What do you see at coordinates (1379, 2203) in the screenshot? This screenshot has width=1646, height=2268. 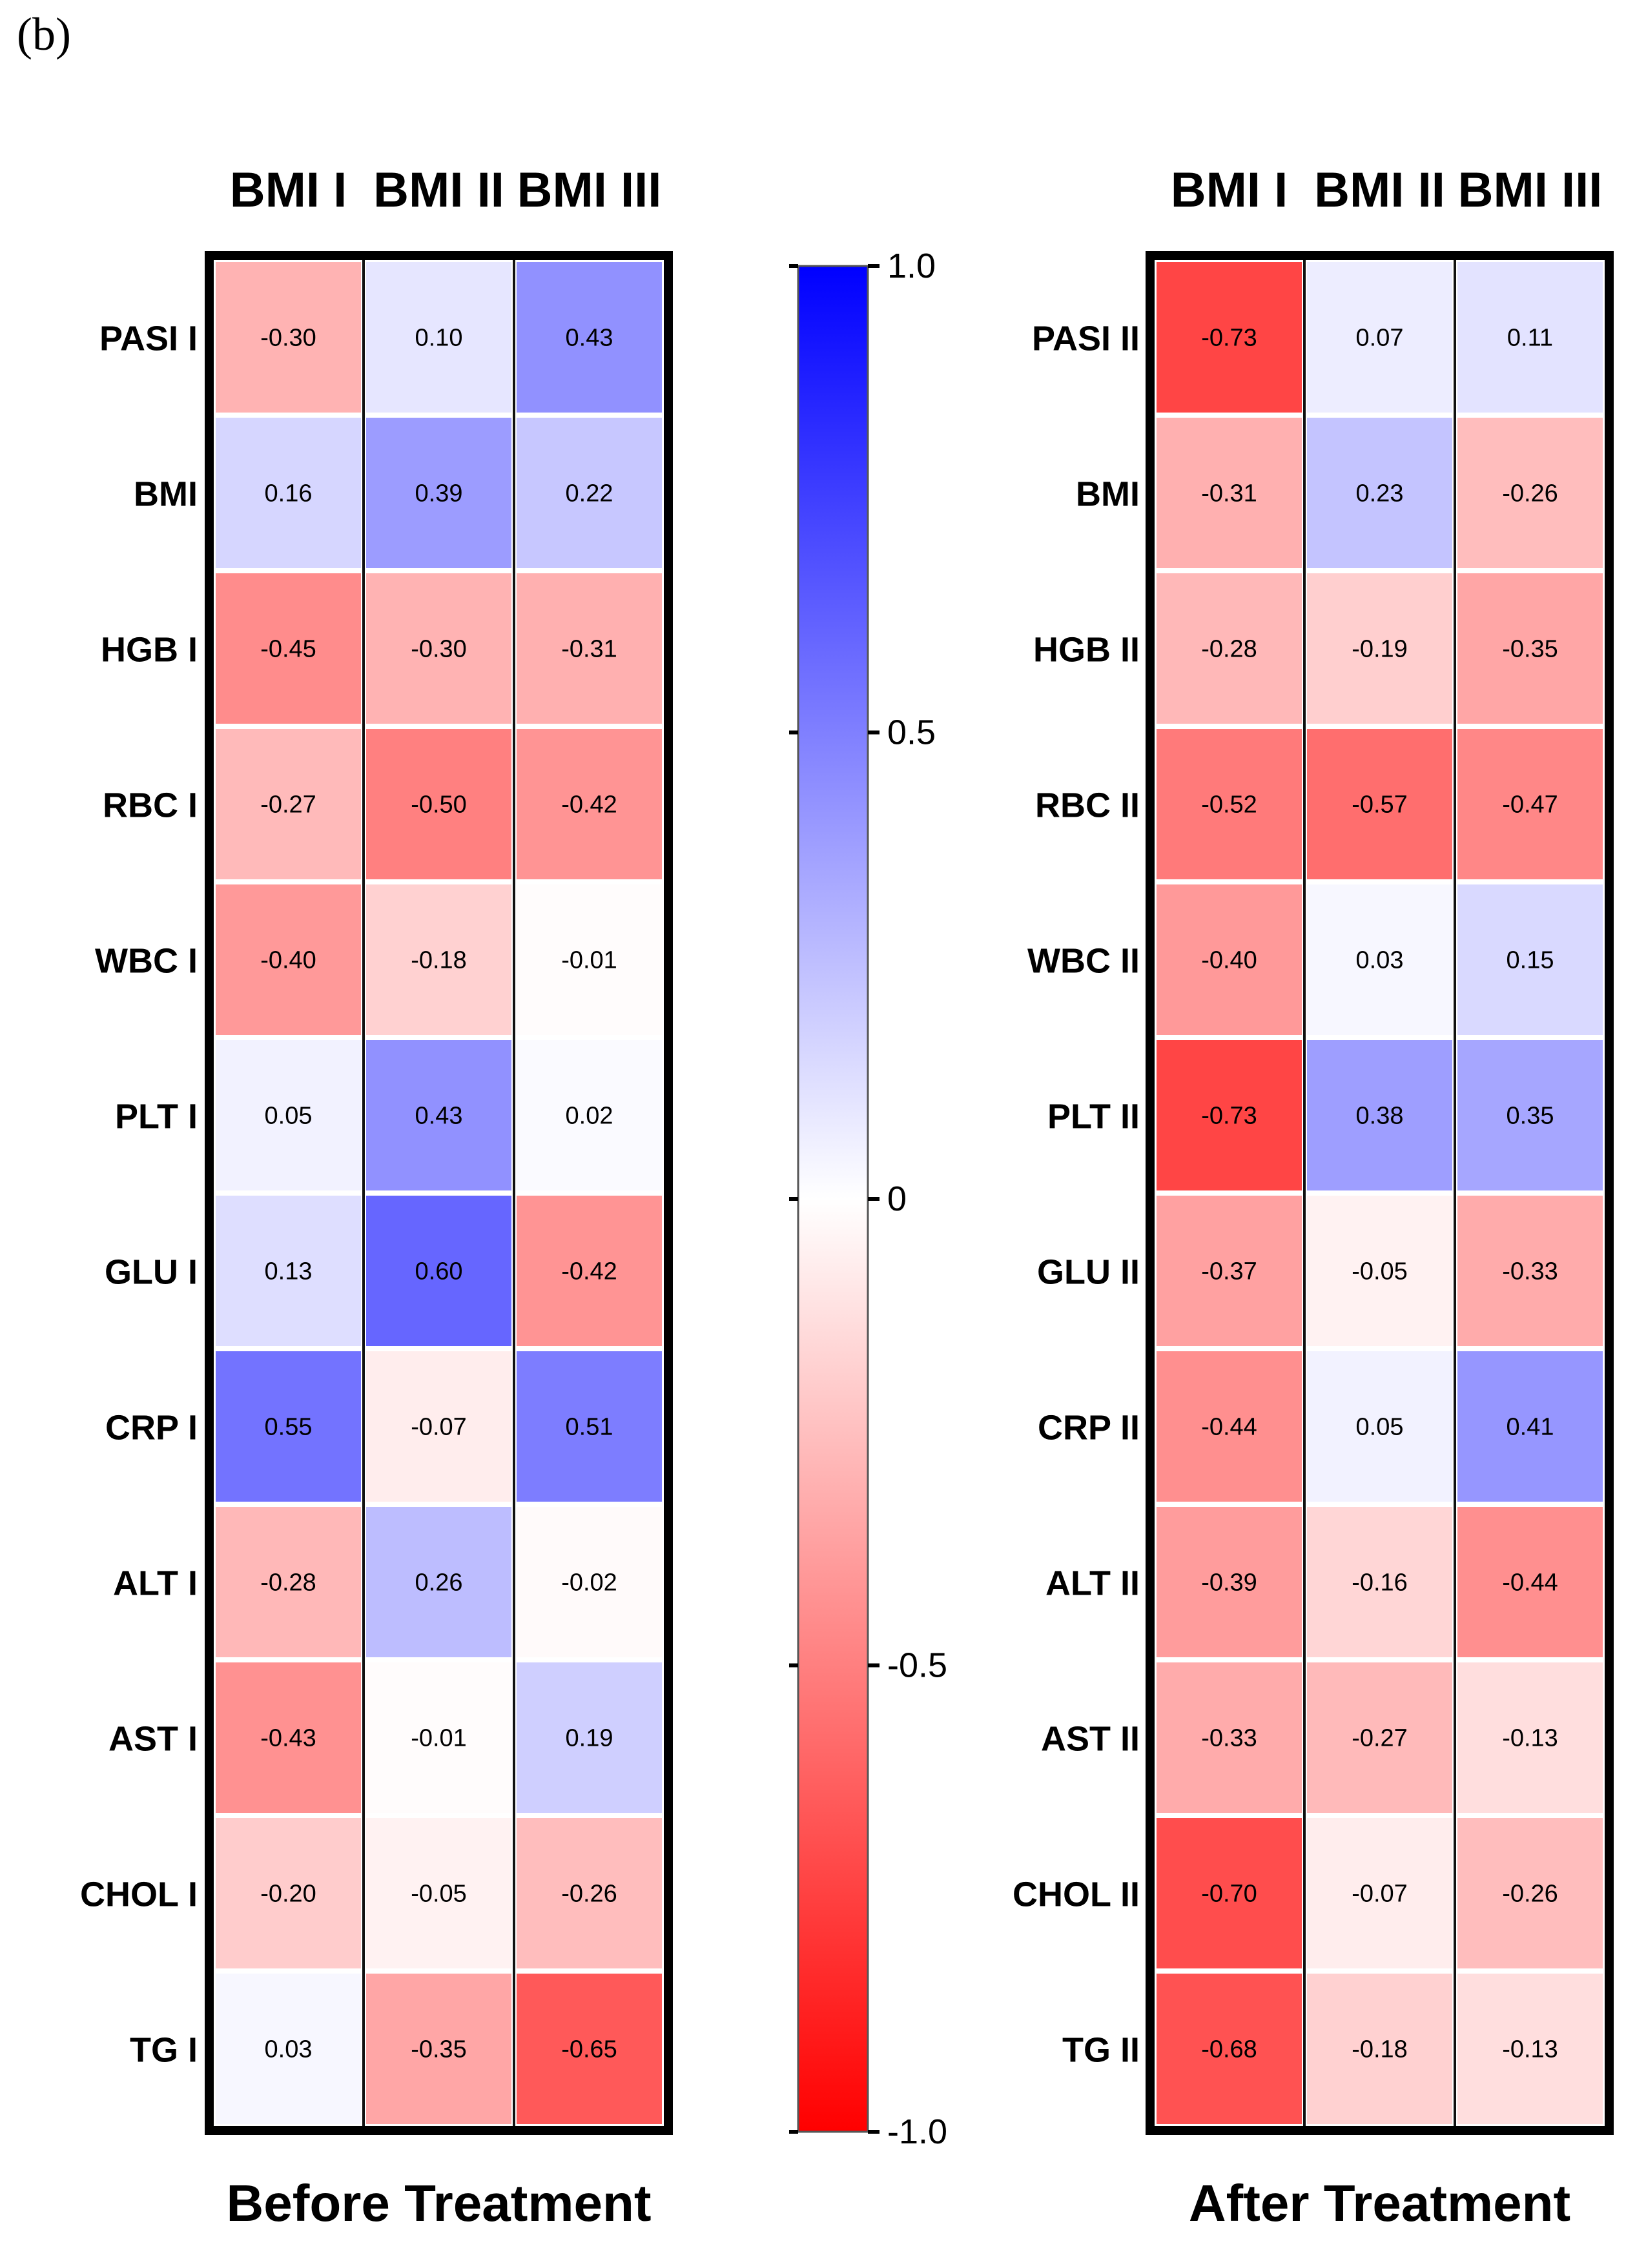 I see `heatmap-title: After Treatment` at bounding box center [1379, 2203].